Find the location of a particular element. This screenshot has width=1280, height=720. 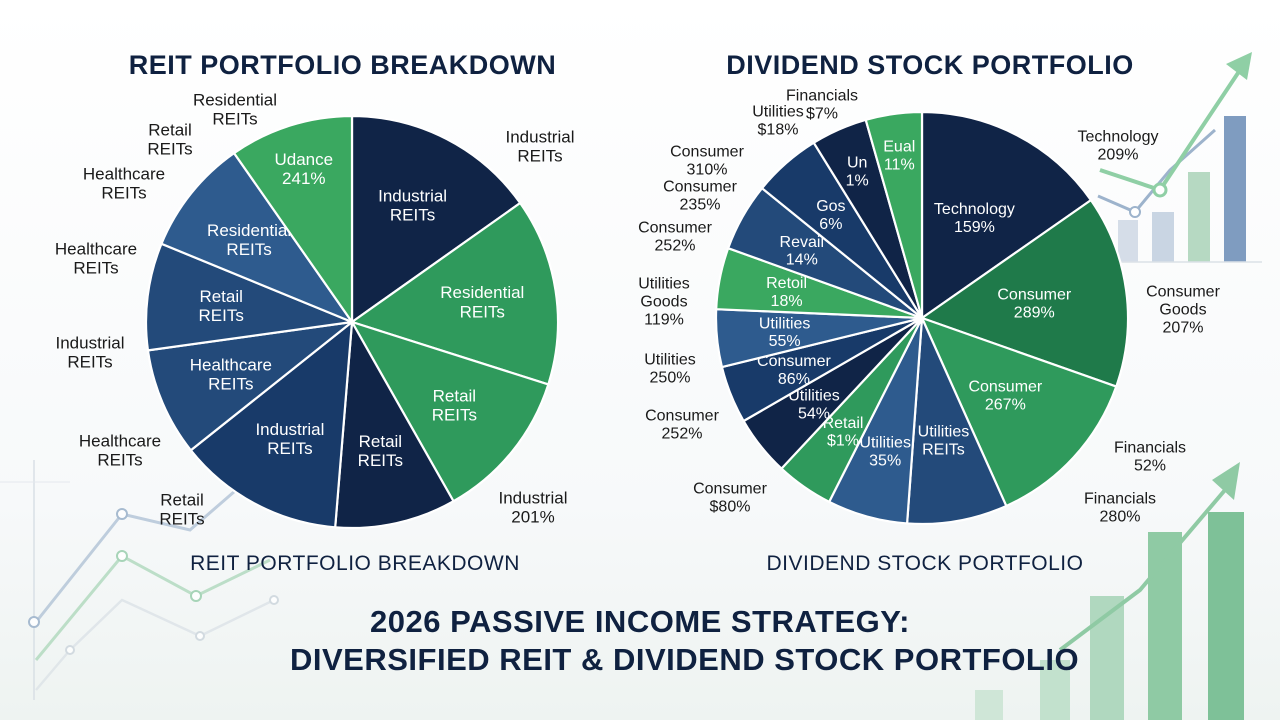

slice-label: Revail 14% is located at coordinates (802, 251).